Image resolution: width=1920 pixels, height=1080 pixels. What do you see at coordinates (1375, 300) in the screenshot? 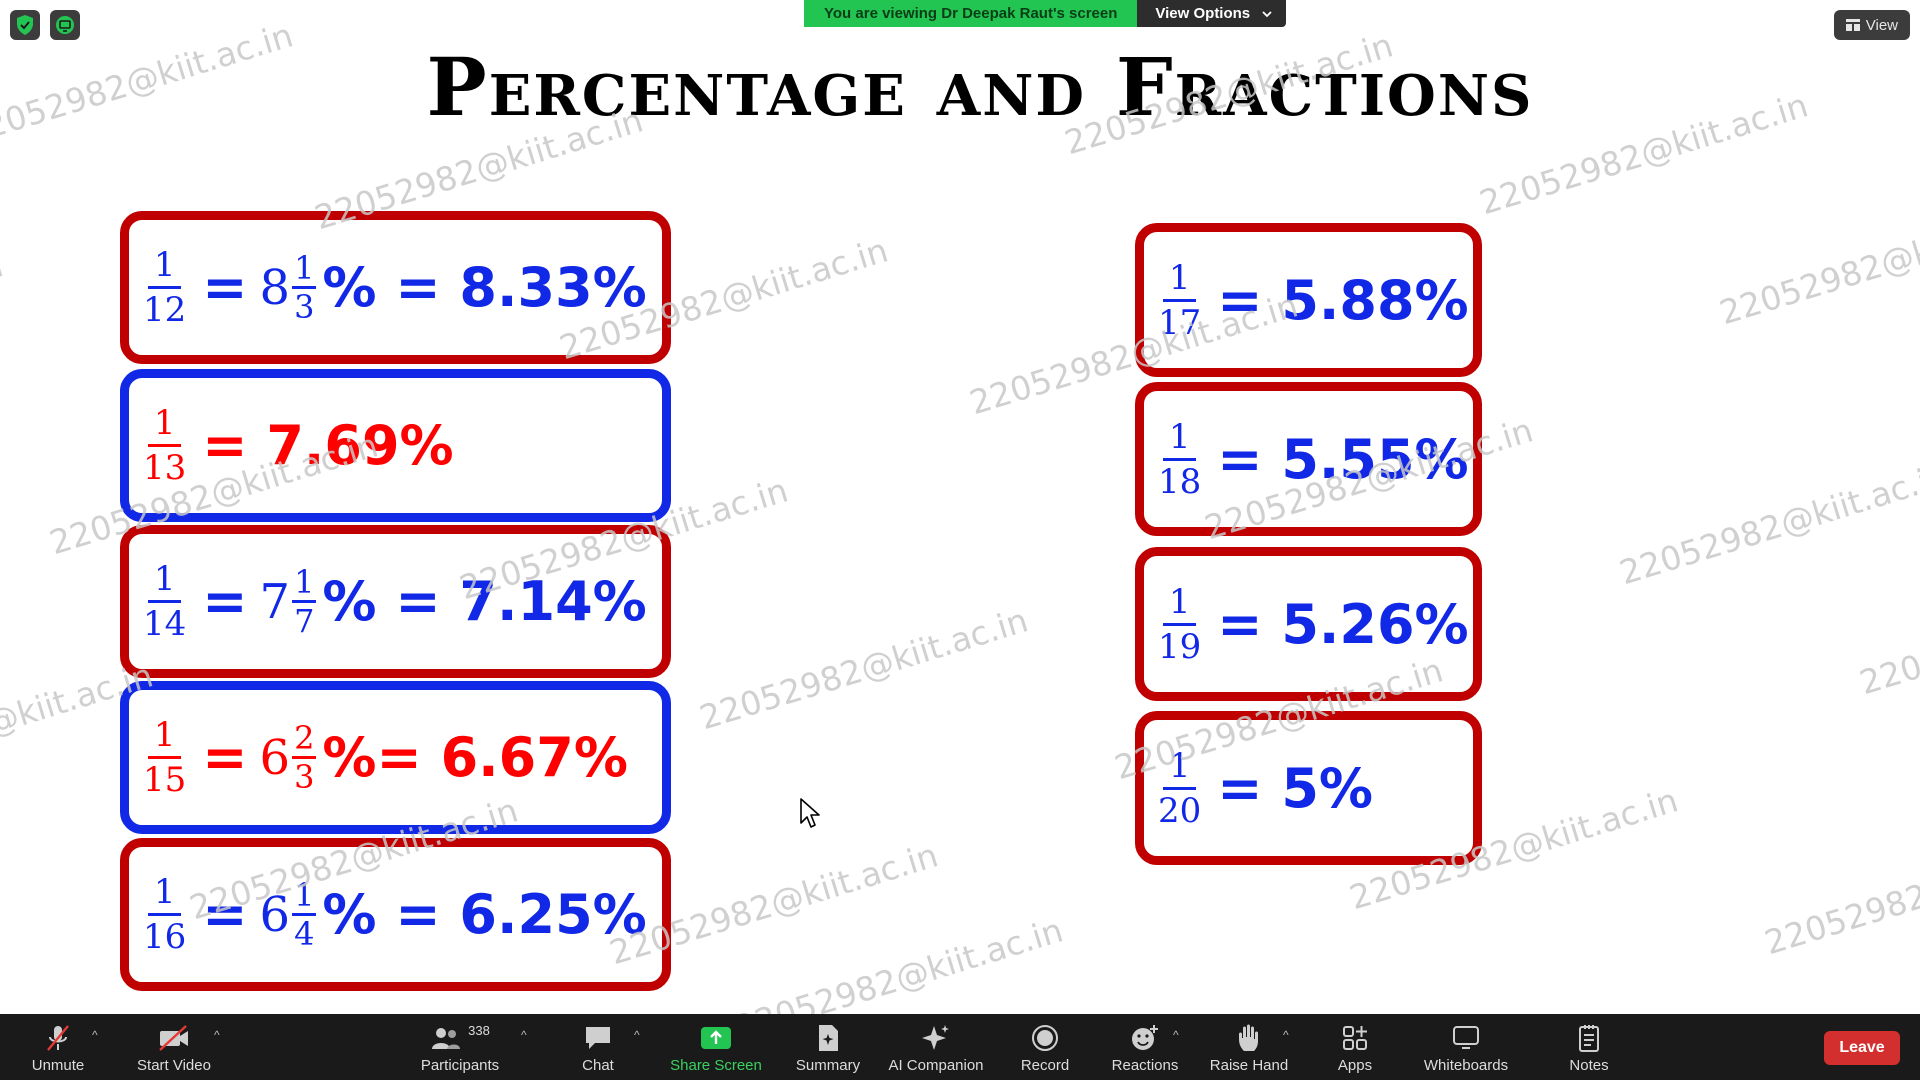
I see `percent-value: 5.88%` at bounding box center [1375, 300].